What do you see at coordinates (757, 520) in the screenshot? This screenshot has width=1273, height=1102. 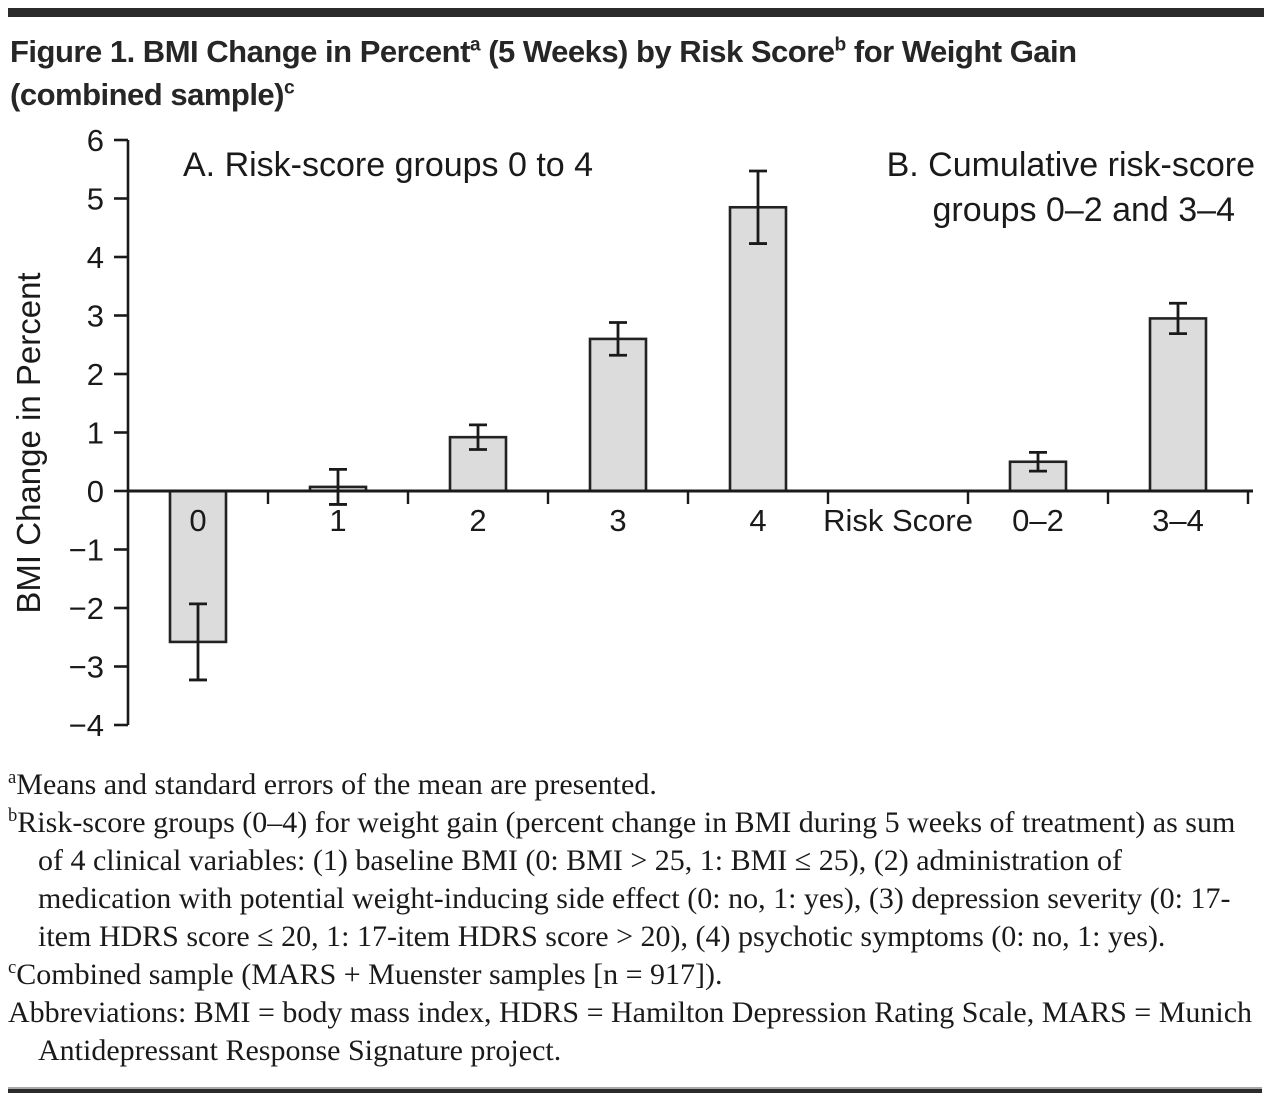 I see `x-tick-label-4: 4` at bounding box center [757, 520].